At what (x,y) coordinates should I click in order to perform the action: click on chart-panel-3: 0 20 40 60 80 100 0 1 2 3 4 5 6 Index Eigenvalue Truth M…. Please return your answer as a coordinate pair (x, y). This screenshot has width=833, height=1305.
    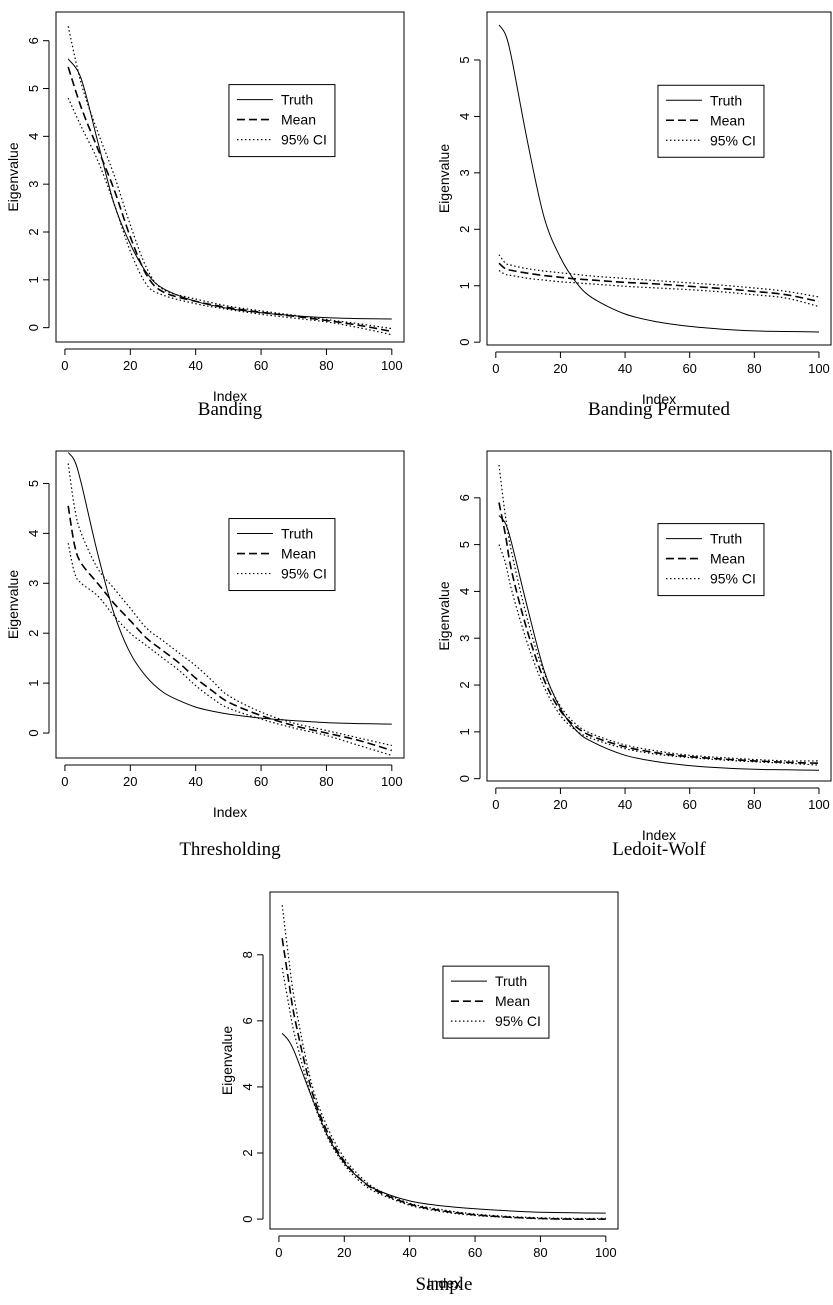
    Looking at the image, I should click on (634, 655).